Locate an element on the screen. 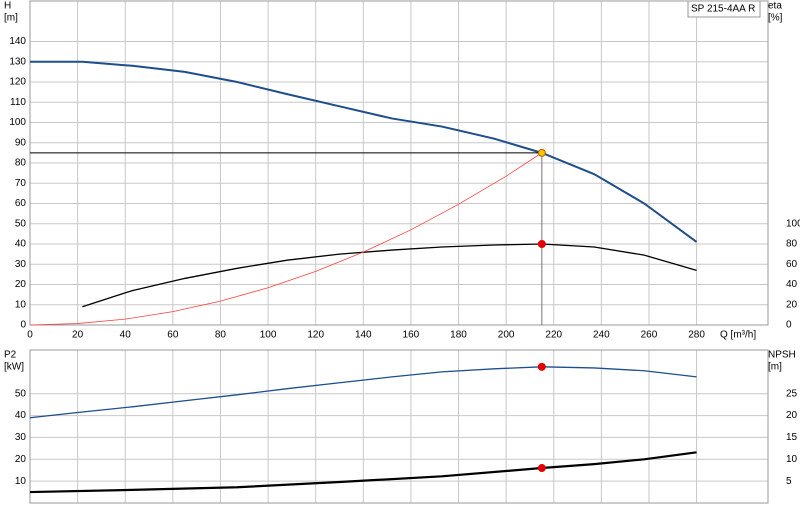 This screenshot has height=520, width=800. y2-tick-label: 5 is located at coordinates (789, 481).